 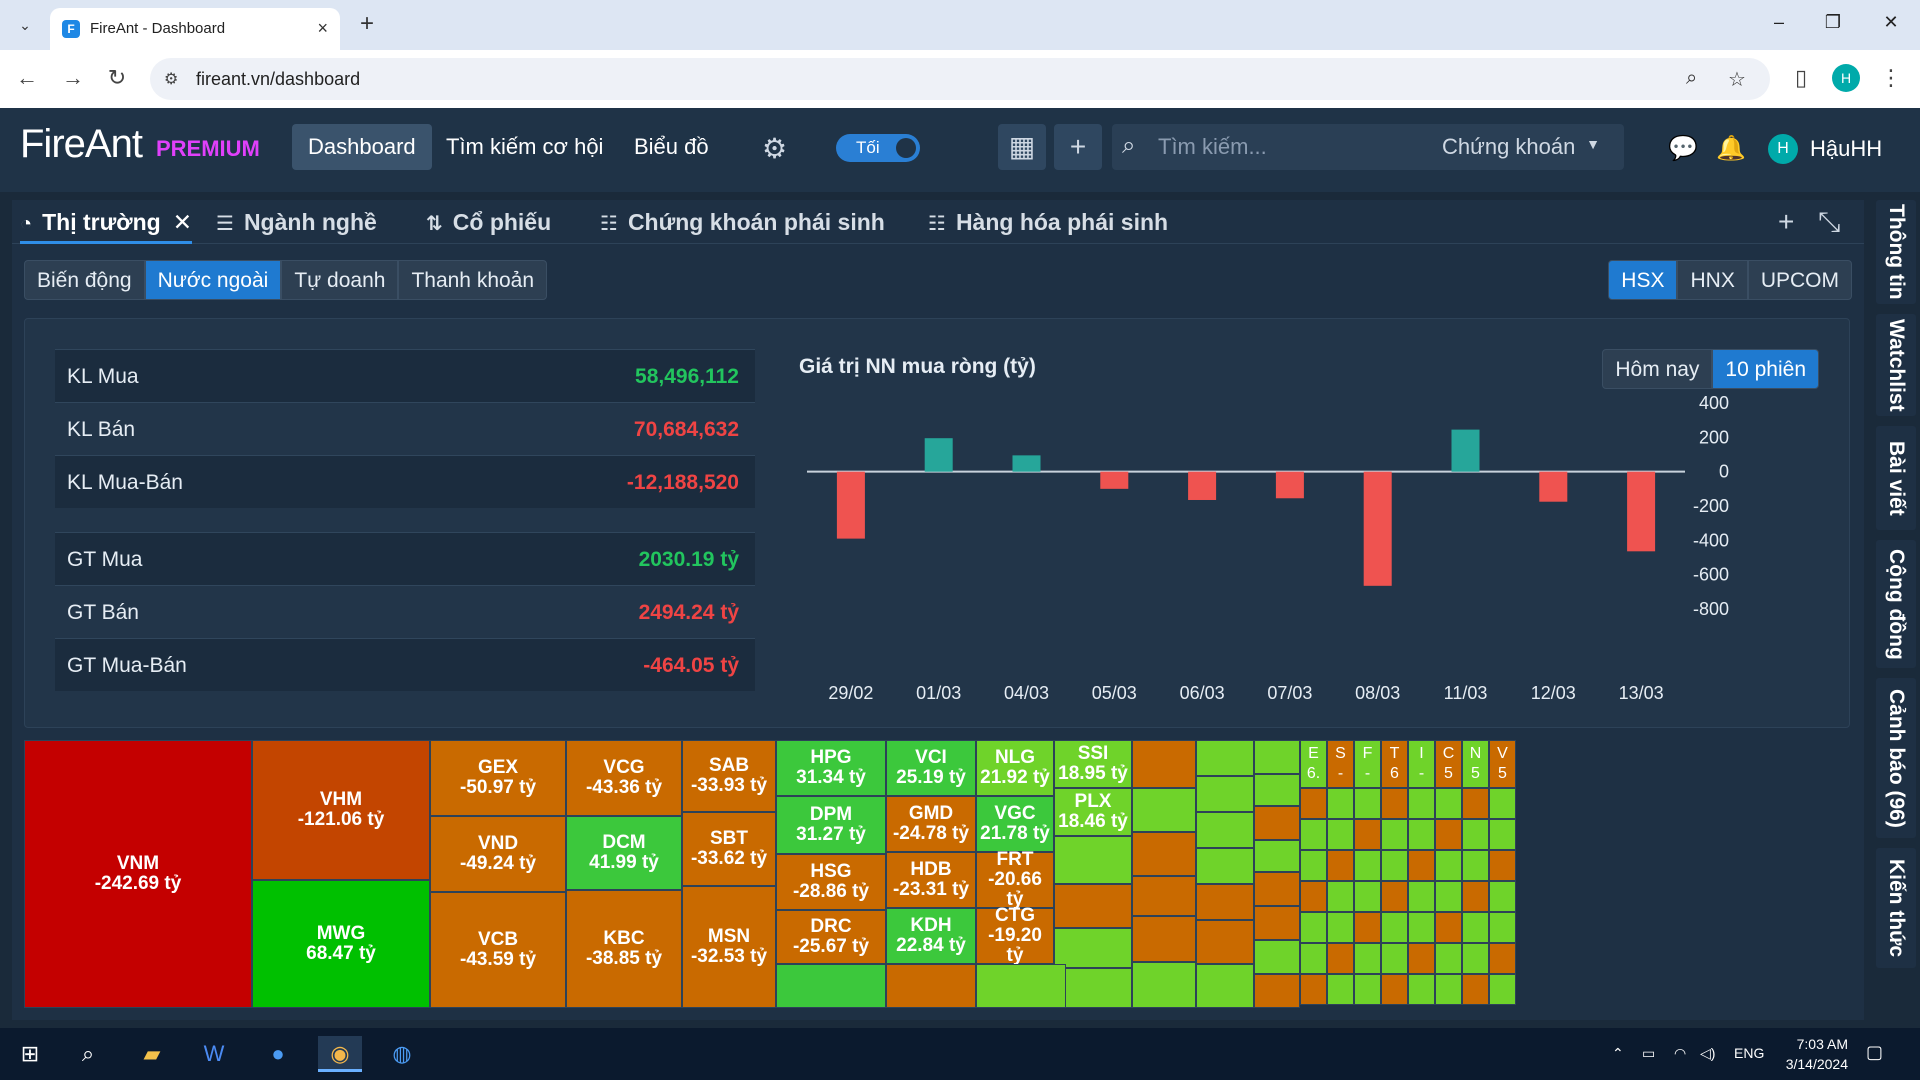 What do you see at coordinates (1896, 604) in the screenshot?
I see `rail-cong-dong: Cộng đồng` at bounding box center [1896, 604].